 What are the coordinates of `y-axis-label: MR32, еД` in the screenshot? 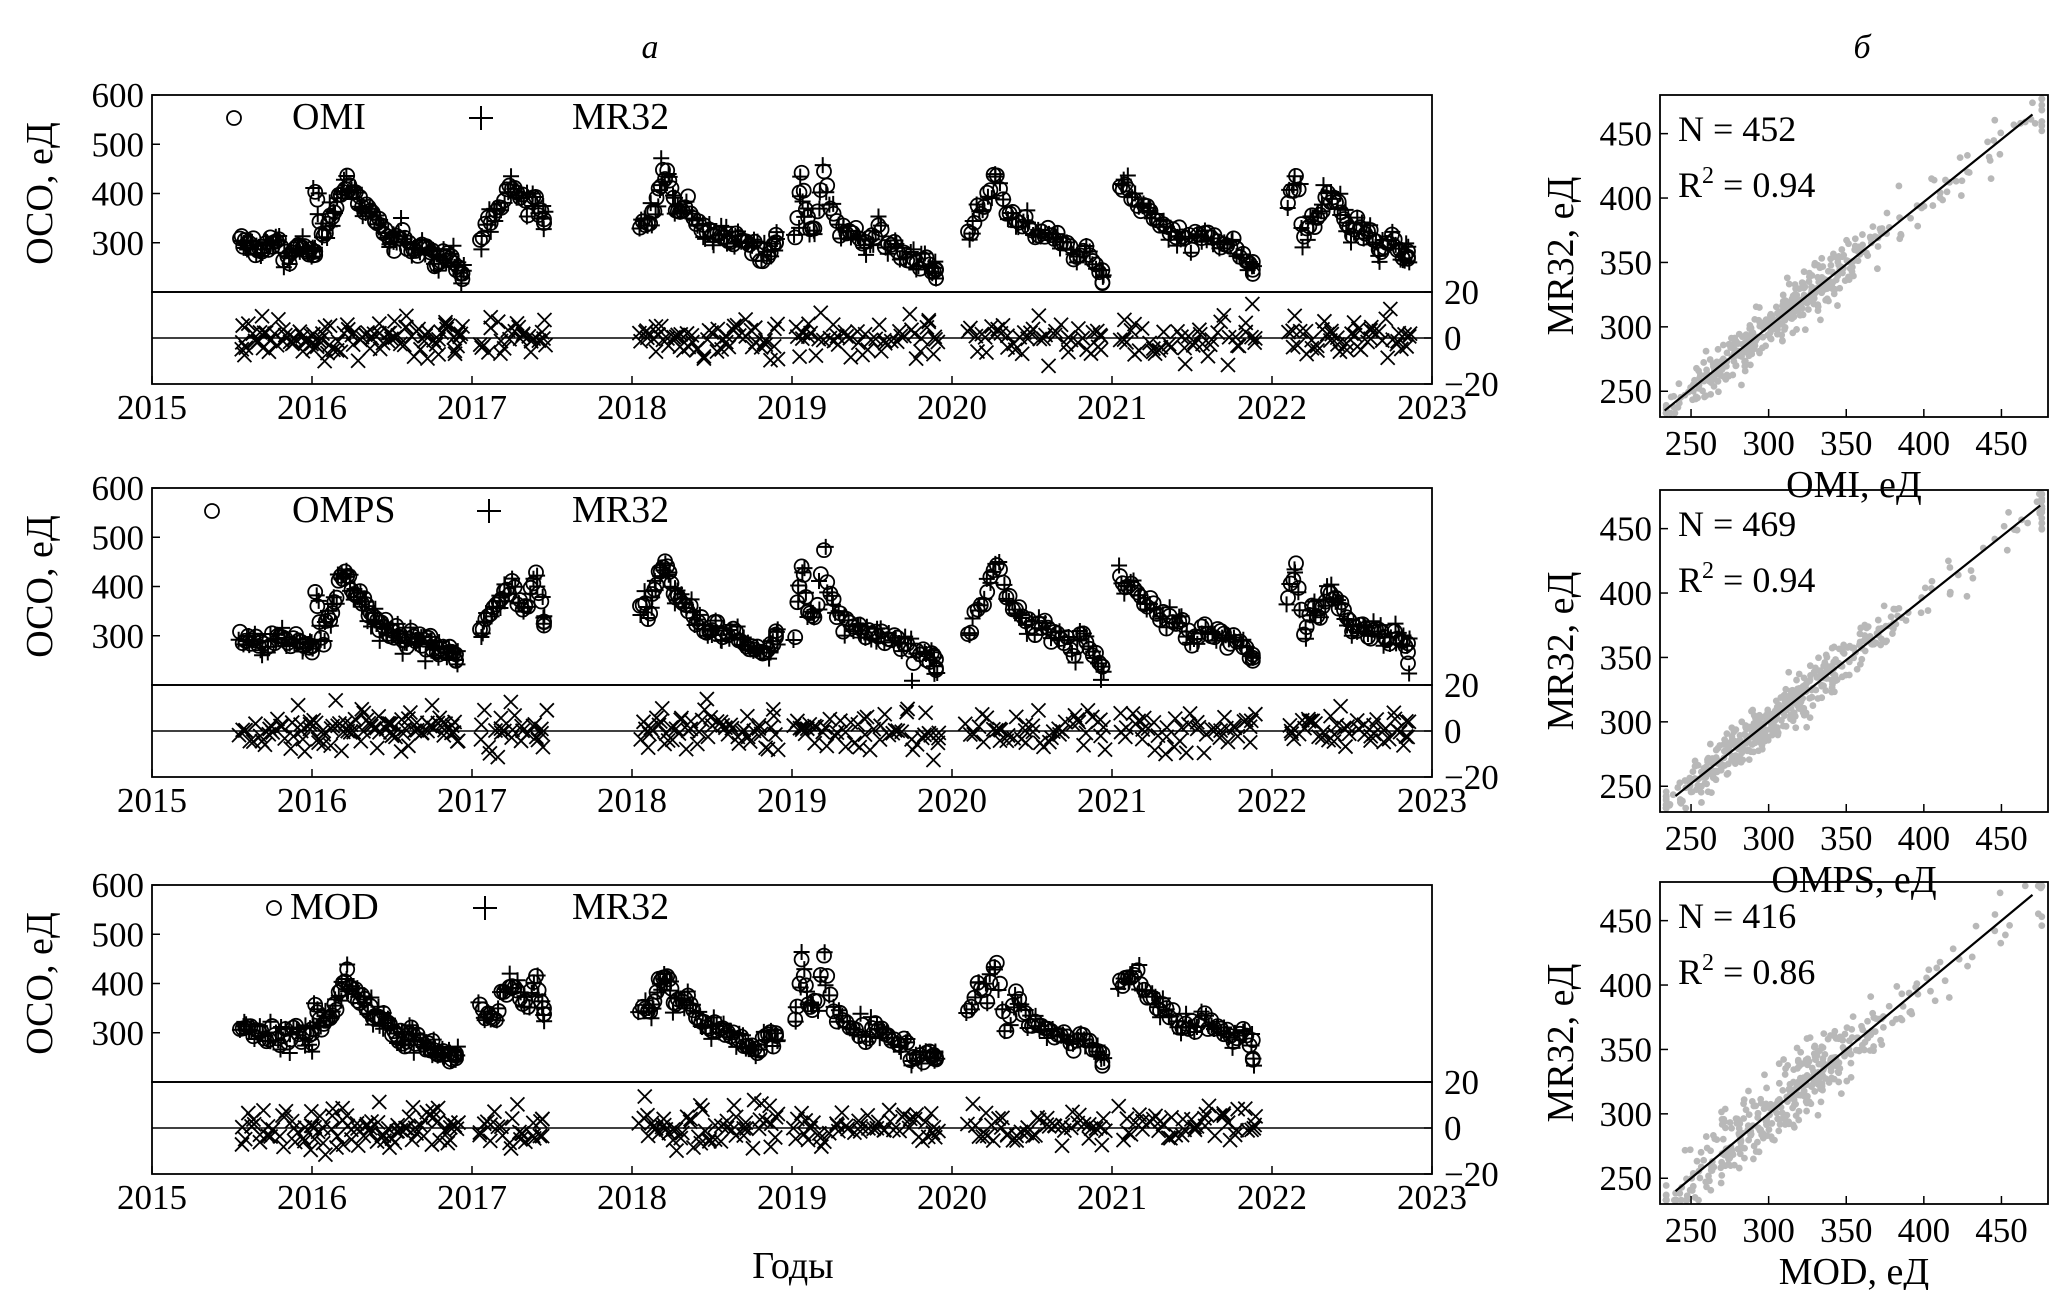 It's located at (1561, 651).